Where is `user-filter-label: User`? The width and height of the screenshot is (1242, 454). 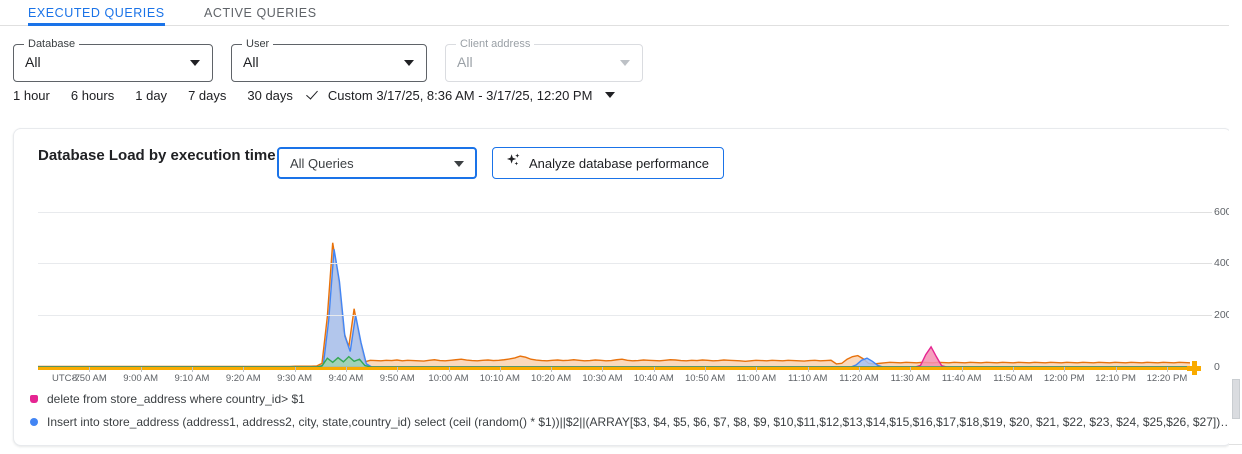 user-filter-label: User is located at coordinates (258, 44).